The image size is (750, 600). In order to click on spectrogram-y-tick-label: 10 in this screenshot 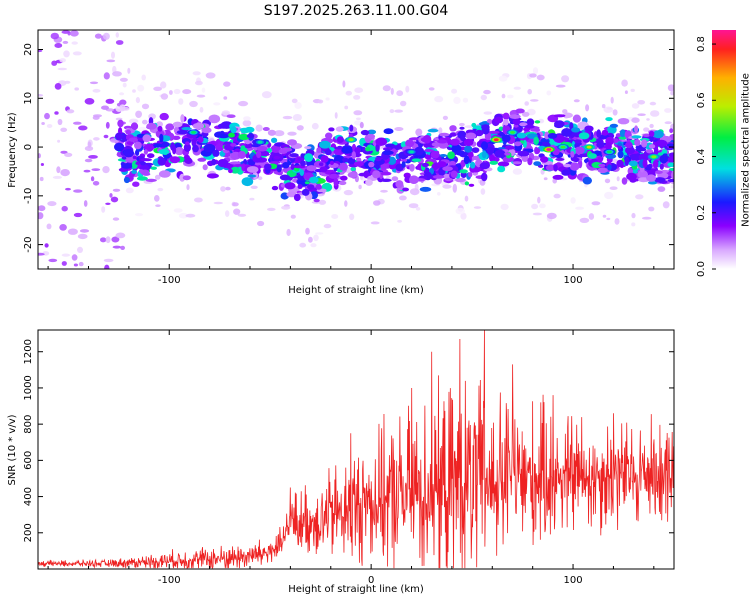, I will do `click(28, 98)`.